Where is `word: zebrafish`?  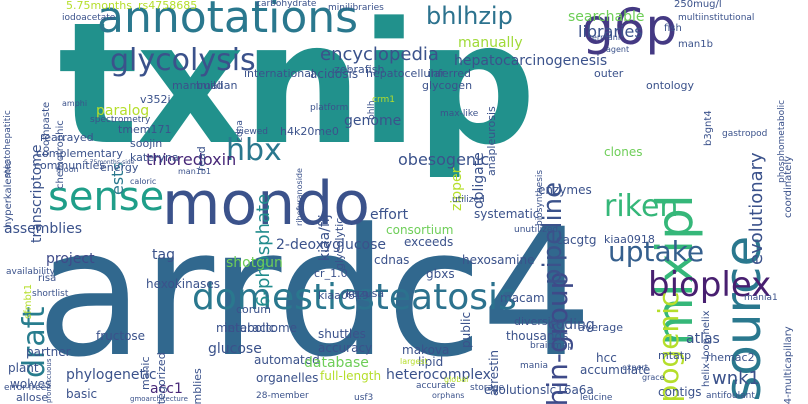 word: zebrafish is located at coordinates (359, 69).